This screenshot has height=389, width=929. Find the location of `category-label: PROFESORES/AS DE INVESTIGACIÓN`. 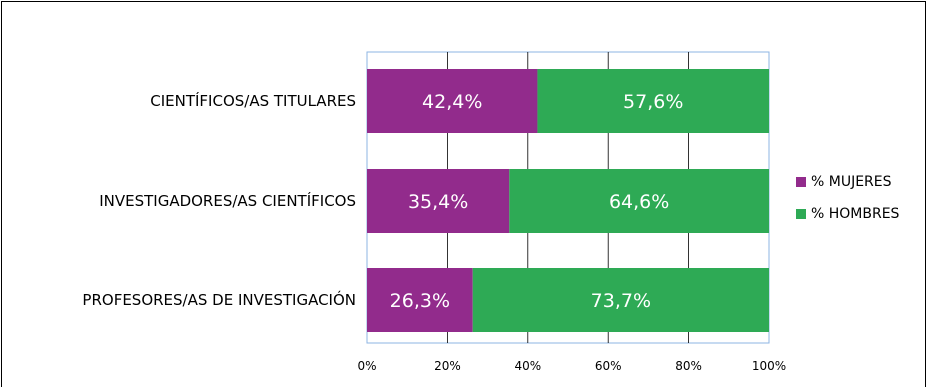

category-label: PROFESORES/AS DE INVESTIGACIÓN is located at coordinates (219, 299).